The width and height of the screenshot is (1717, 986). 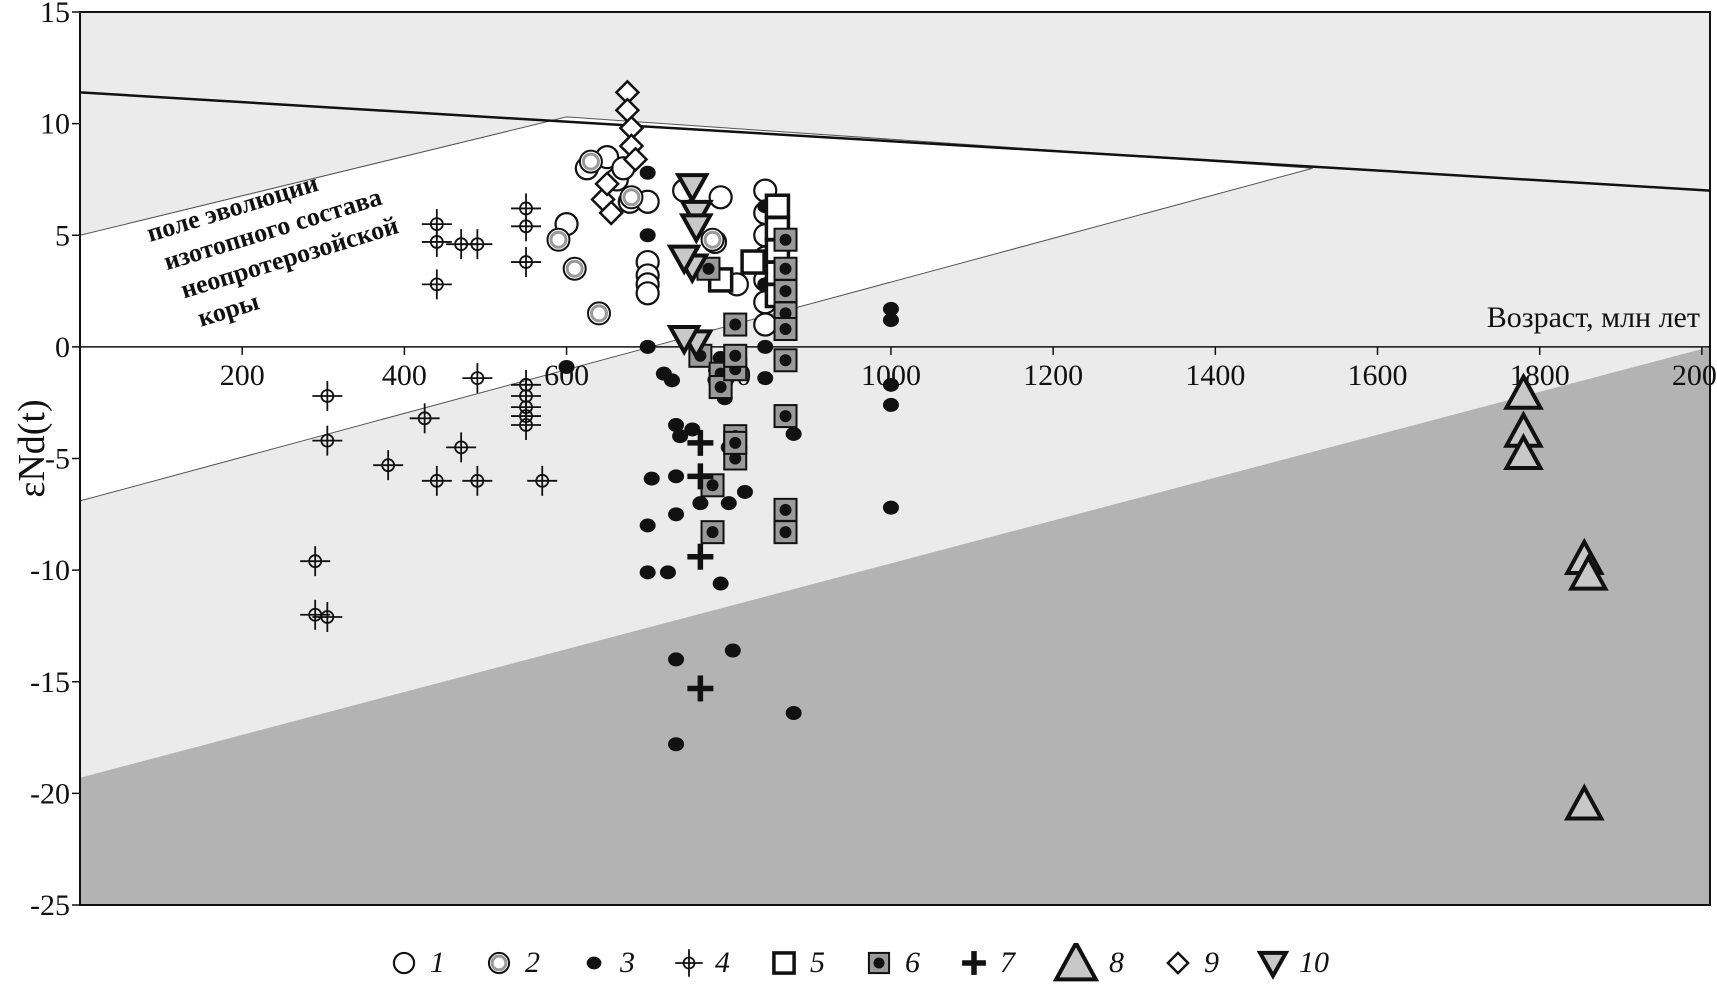 What do you see at coordinates (1076, 962) in the screenshot?
I see `marker-triangle-up` at bounding box center [1076, 962].